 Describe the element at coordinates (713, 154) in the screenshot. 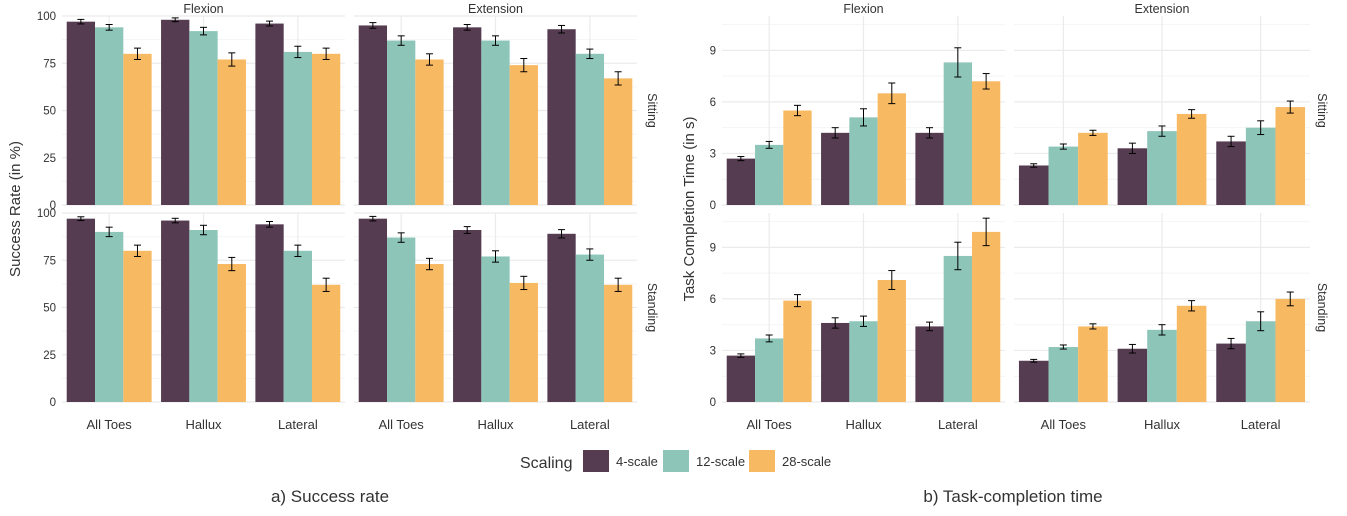

I see `y-tick-label: 3` at that location.